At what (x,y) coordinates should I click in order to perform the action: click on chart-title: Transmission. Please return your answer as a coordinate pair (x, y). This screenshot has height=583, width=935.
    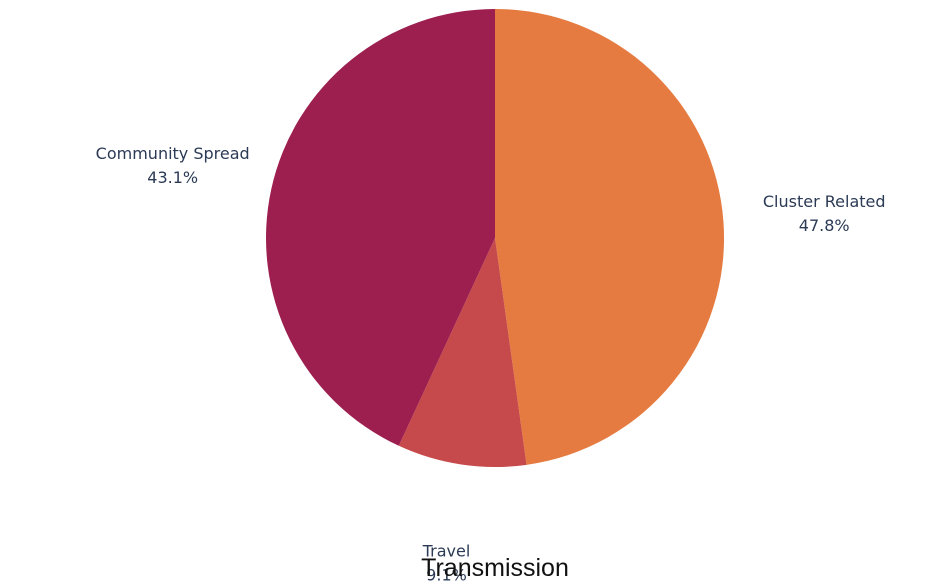
    Looking at the image, I should click on (495, 568).